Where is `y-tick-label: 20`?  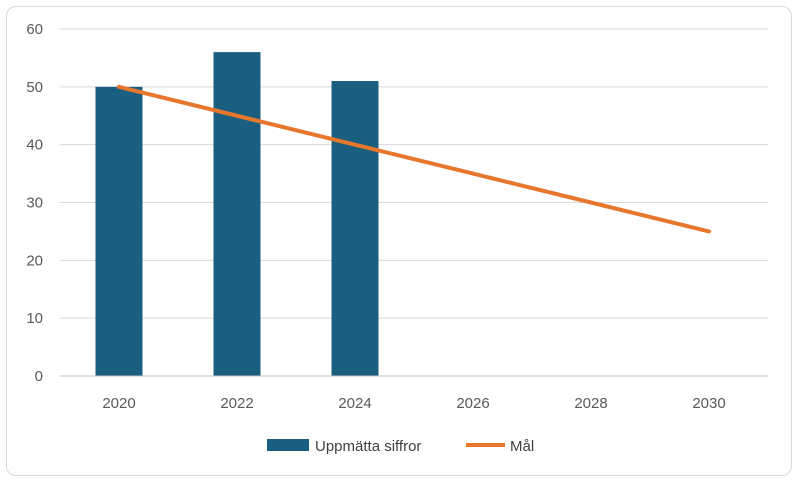
y-tick-label: 20 is located at coordinates (34, 260).